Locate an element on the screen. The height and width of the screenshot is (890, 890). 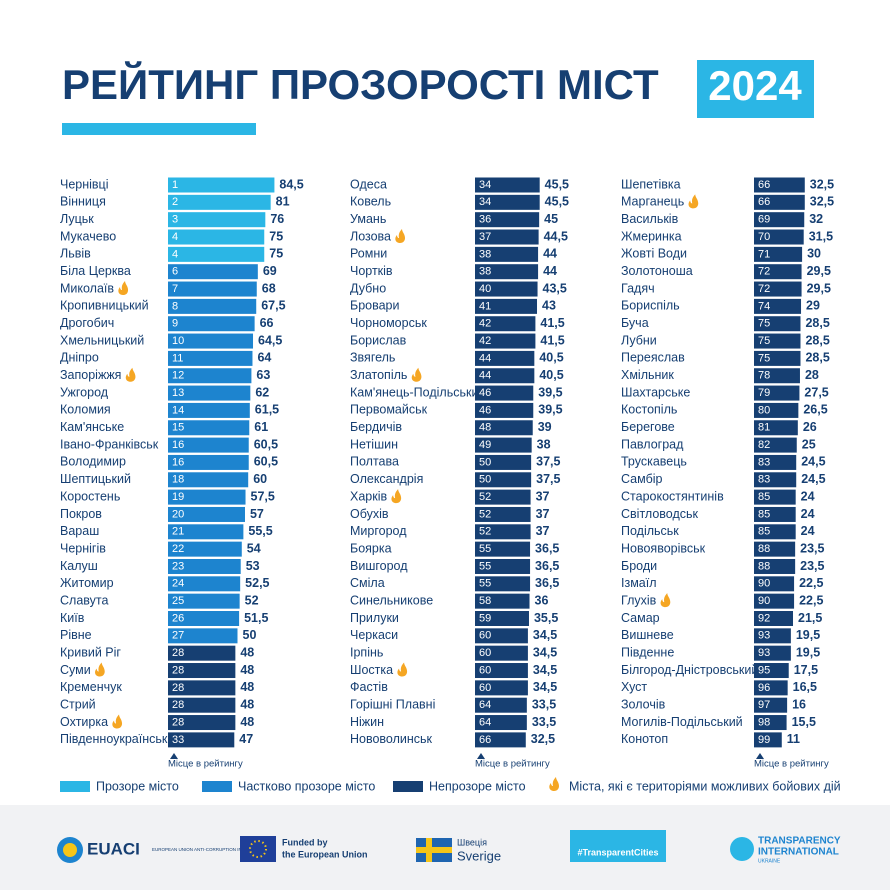
city-name: Дрогобич is located at coordinates (87, 323).